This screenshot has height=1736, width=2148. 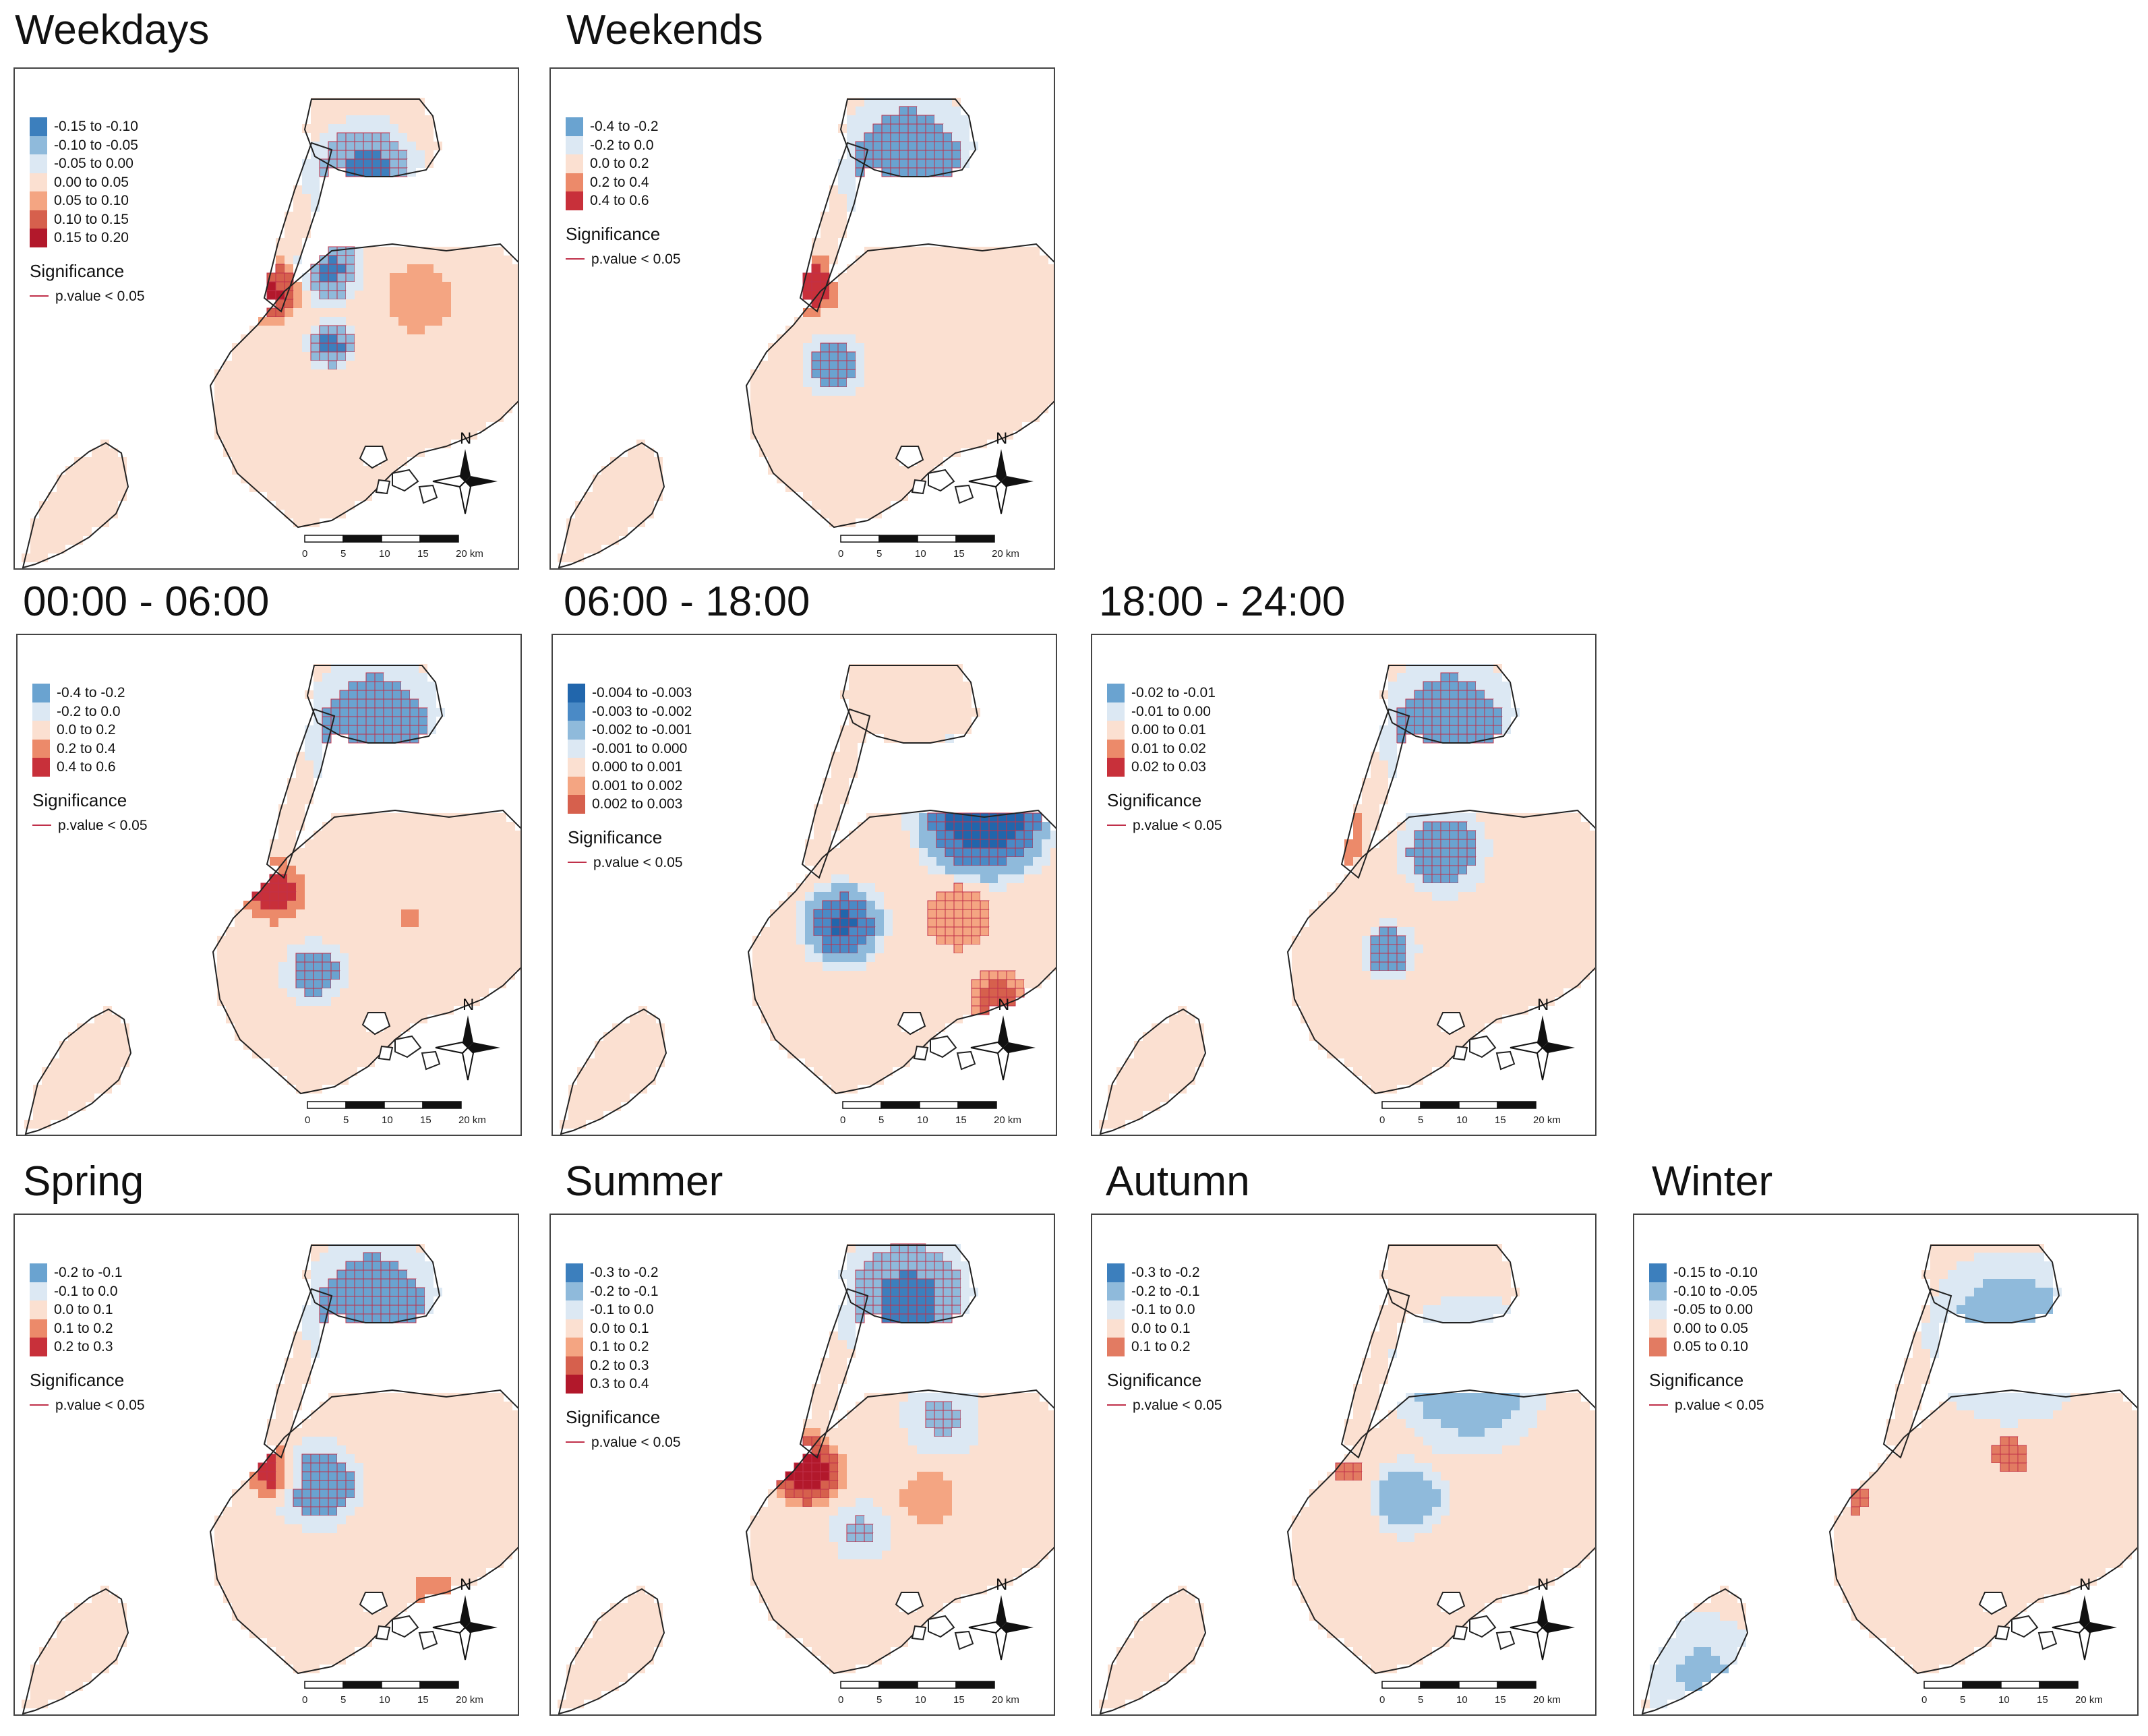 What do you see at coordinates (90, 693) in the screenshot?
I see `legend-entry: -0.4 to -0.2` at bounding box center [90, 693].